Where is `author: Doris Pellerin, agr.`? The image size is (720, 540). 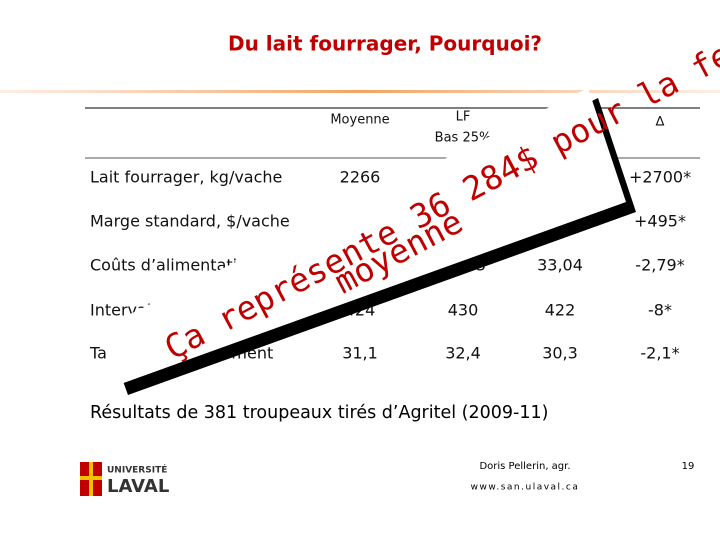
author: Doris Pellerin, agr. is located at coordinates (524, 466).